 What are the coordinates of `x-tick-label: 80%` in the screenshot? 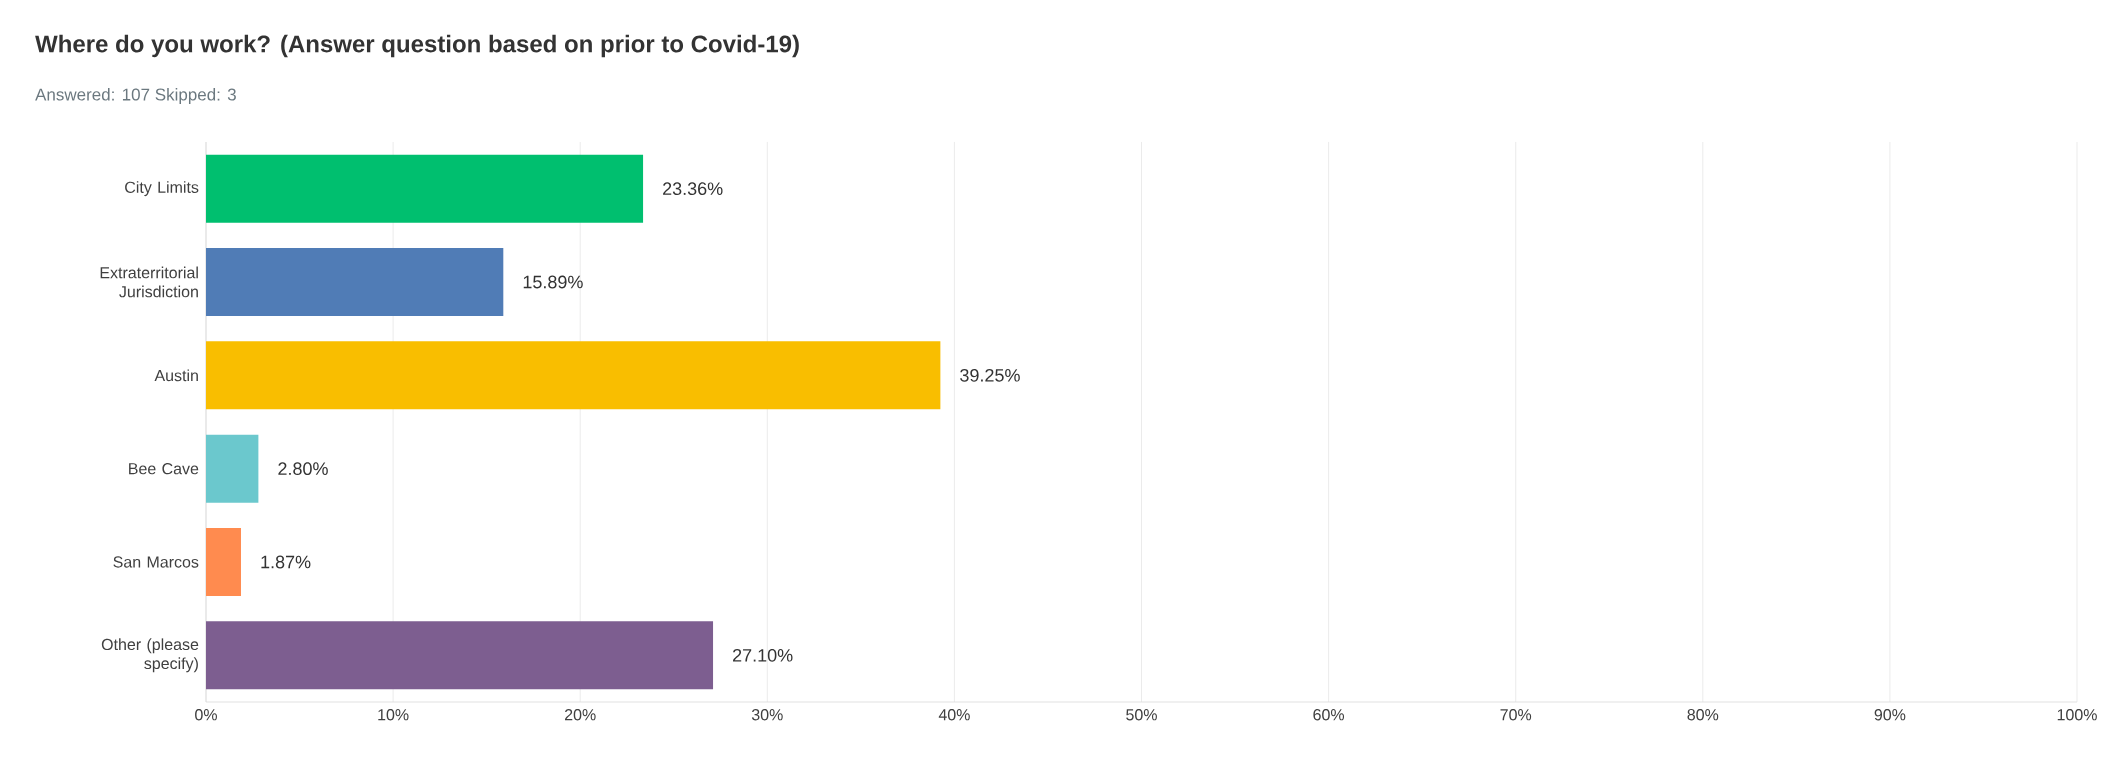 It's located at (1703, 715).